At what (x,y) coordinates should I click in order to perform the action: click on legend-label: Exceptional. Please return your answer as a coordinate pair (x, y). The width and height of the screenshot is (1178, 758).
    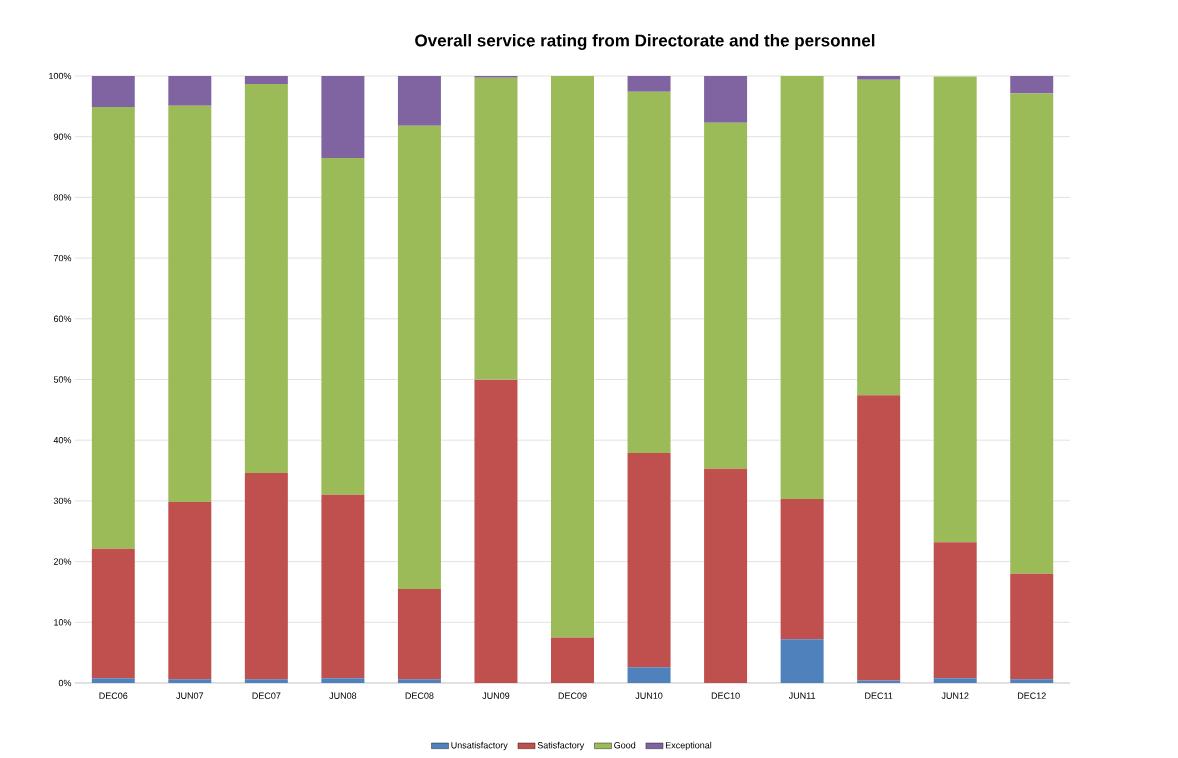
    Looking at the image, I should click on (688, 746).